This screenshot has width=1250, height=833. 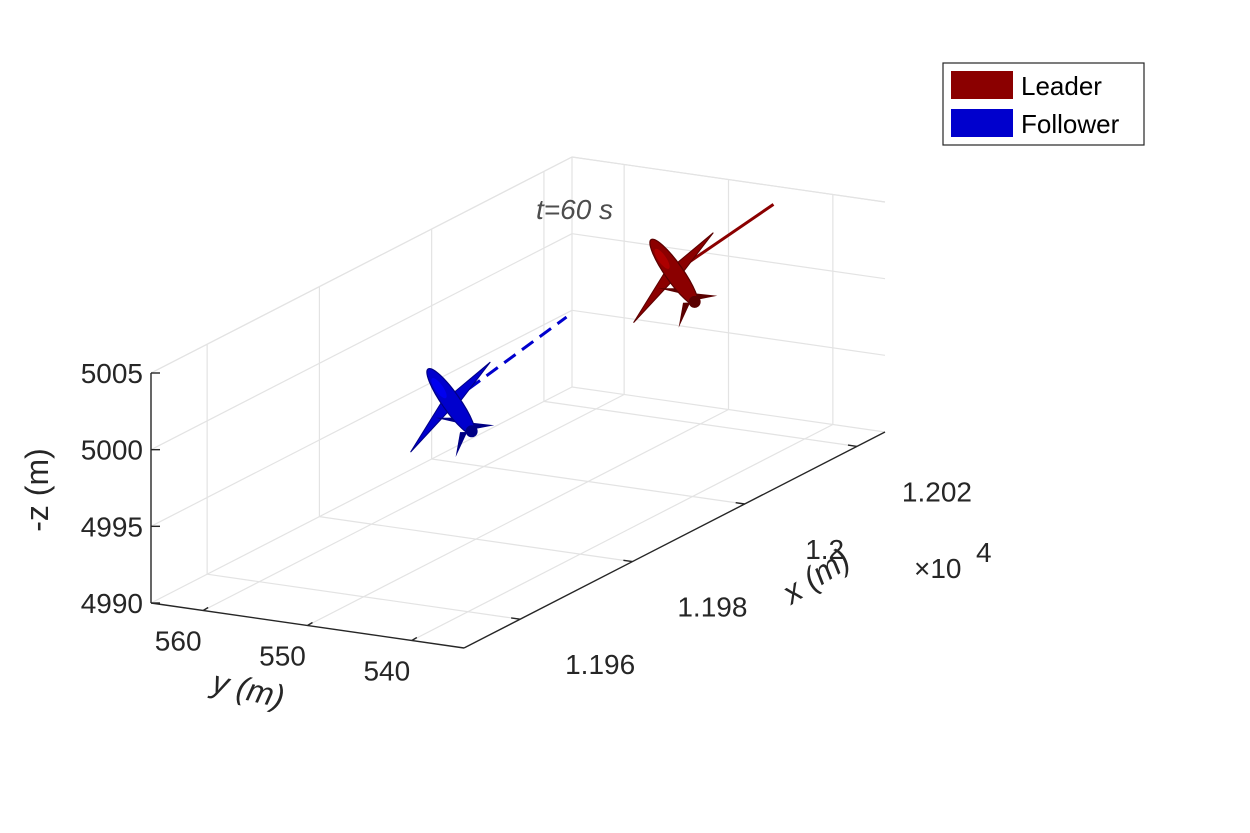 I want to click on x-tick-label: 1.196, so click(x=600, y=664).